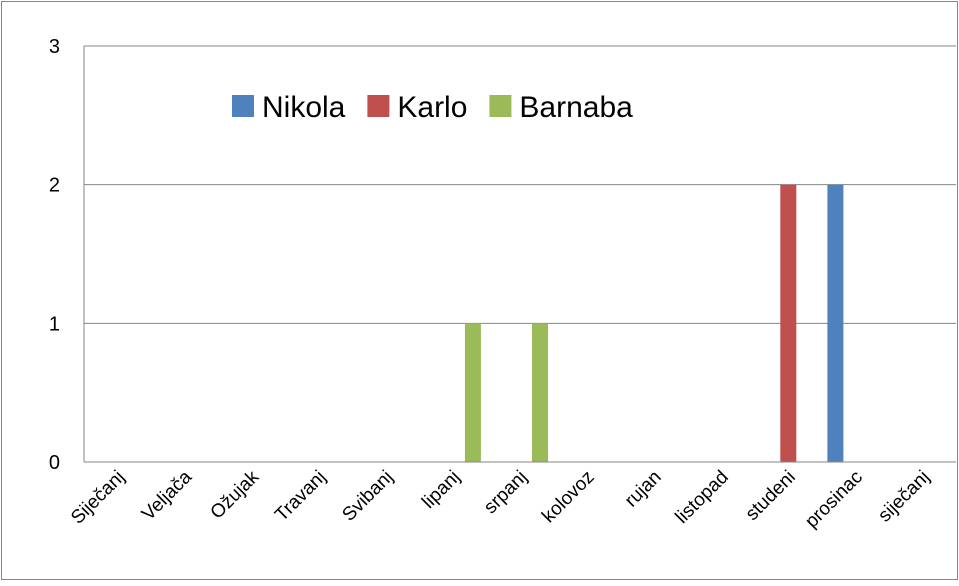  Describe the element at coordinates (54, 463) in the screenshot. I see `y-tick-label: 0` at that location.